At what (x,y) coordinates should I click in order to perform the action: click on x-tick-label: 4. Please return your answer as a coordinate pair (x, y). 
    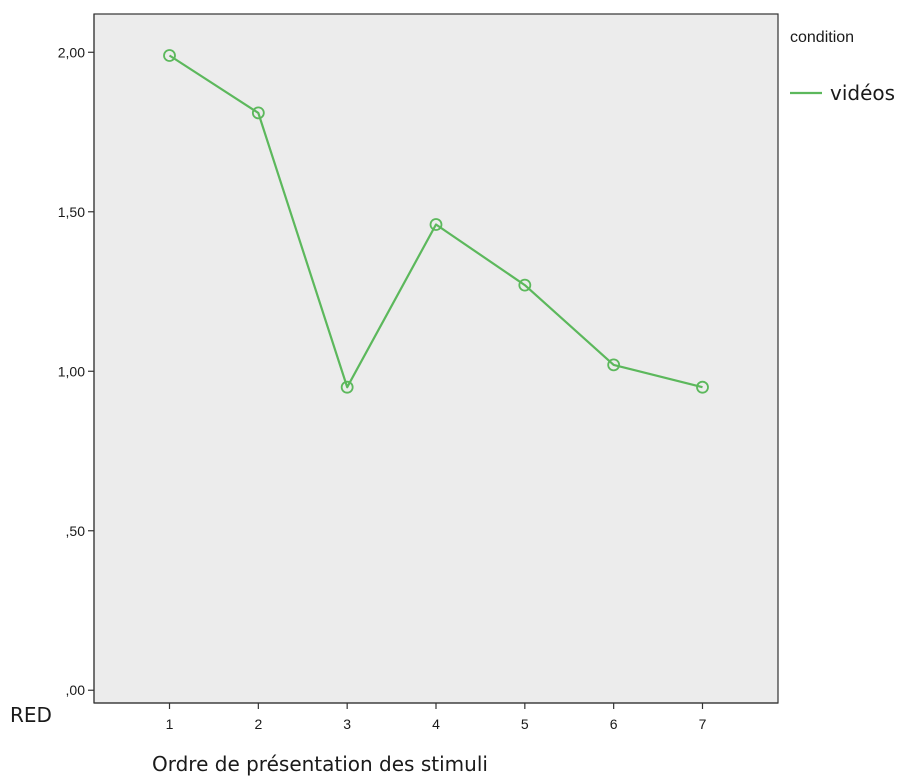
    Looking at the image, I should click on (436, 724).